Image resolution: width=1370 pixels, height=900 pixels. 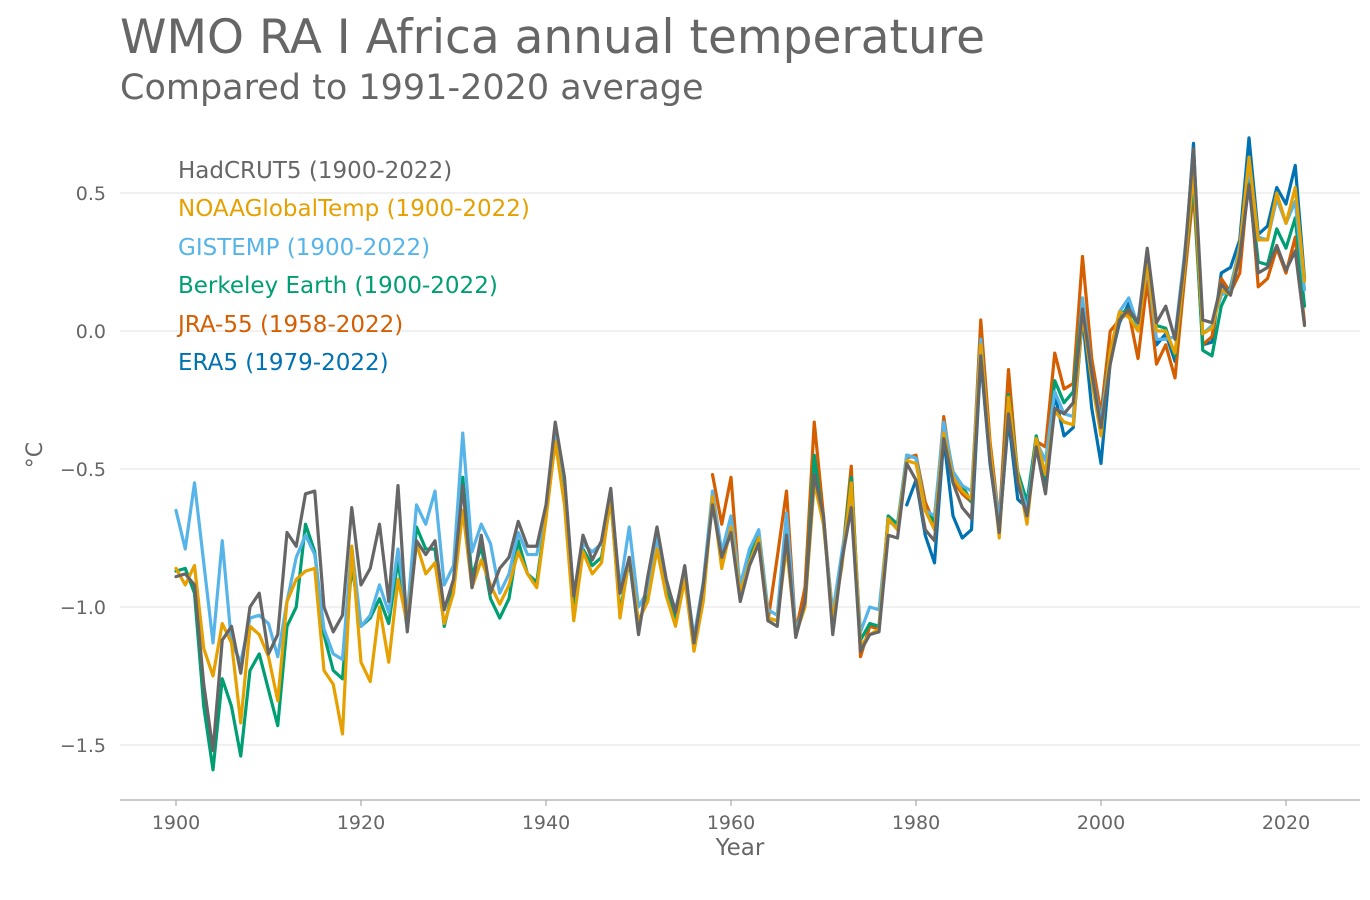 I want to click on x-tick-label: 2020, so click(x=1286, y=823).